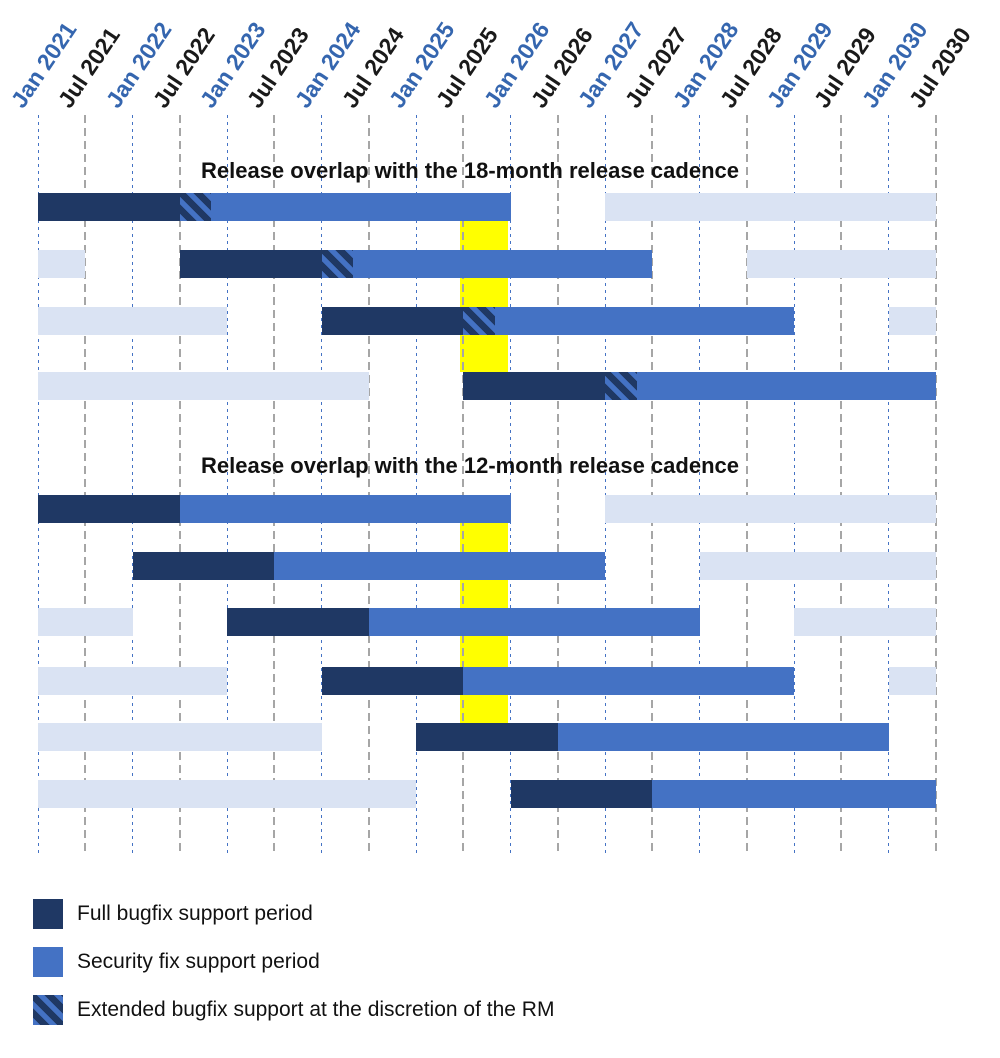  I want to click on axis-label-jan-2029: Jan 2029, so click(799, 65).